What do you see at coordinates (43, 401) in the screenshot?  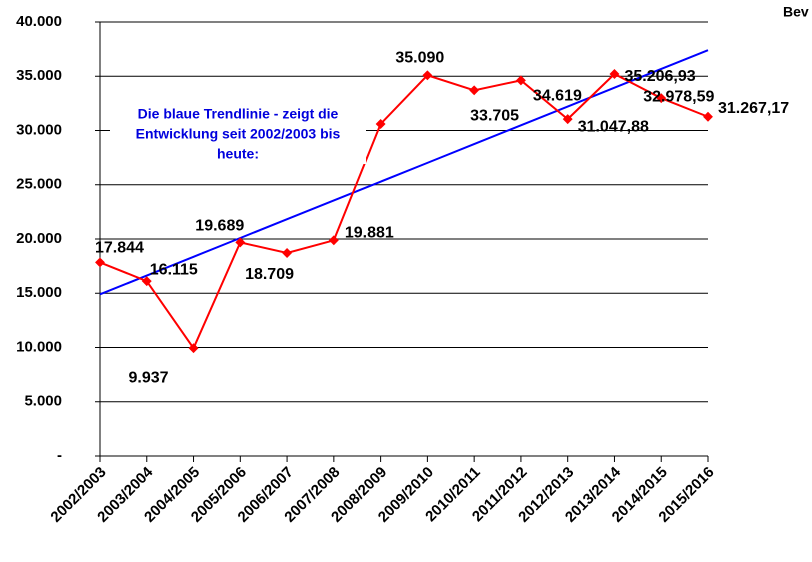 I see `y-tick-label: 5.000` at bounding box center [43, 401].